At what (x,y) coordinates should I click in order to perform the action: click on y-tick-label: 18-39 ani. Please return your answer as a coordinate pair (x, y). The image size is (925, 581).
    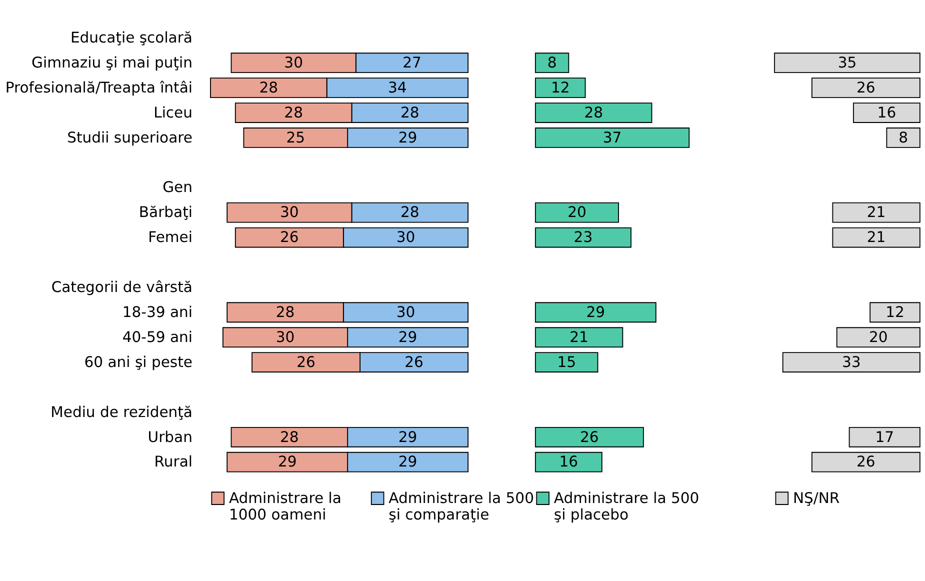
    Looking at the image, I should click on (157, 312).